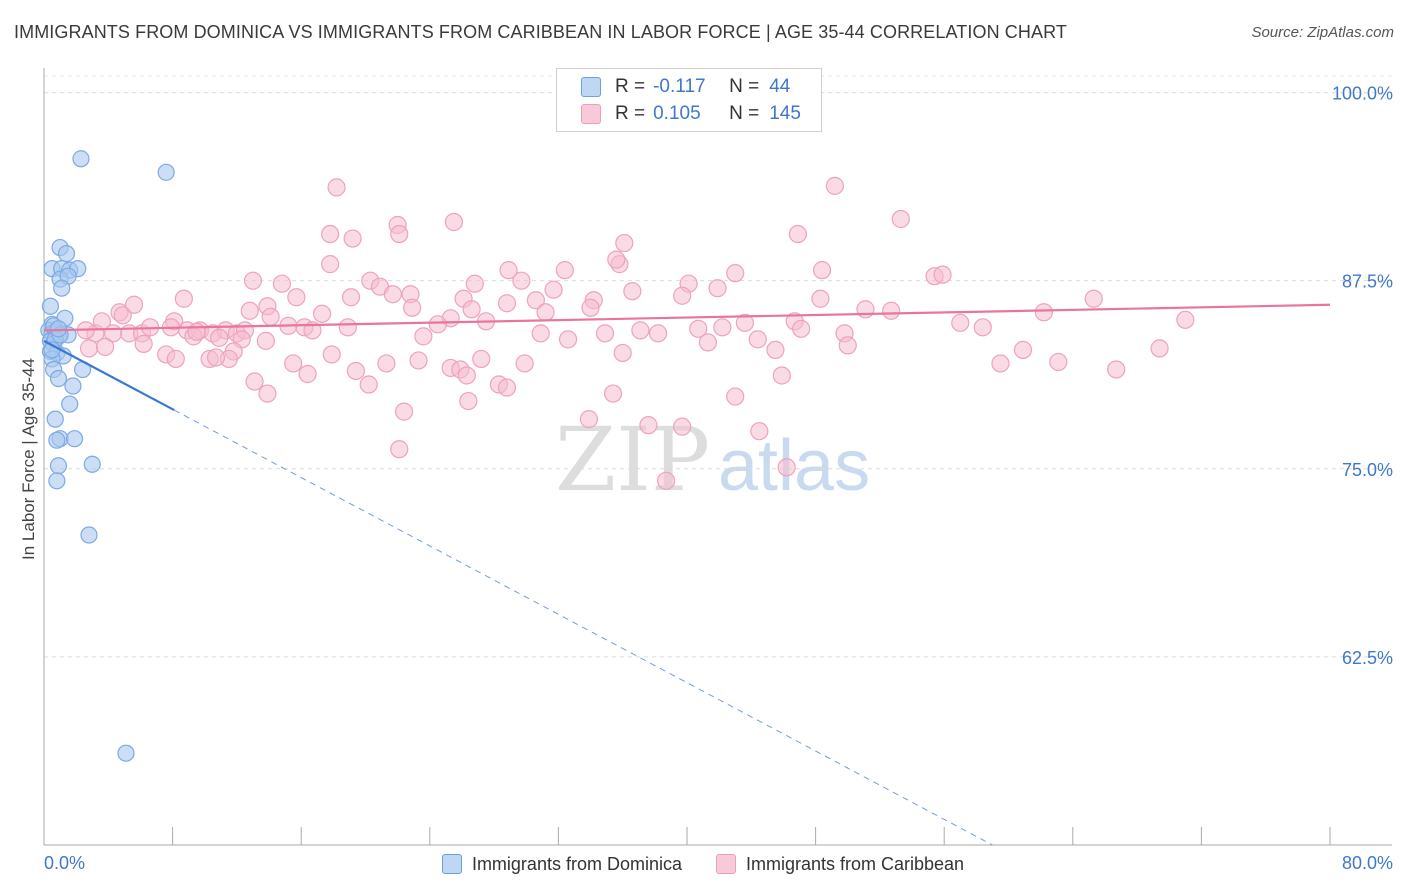 Image resolution: width=1406 pixels, height=892 pixels. I want to click on source-credit: Source: ZipAtlas.com, so click(1322, 32).